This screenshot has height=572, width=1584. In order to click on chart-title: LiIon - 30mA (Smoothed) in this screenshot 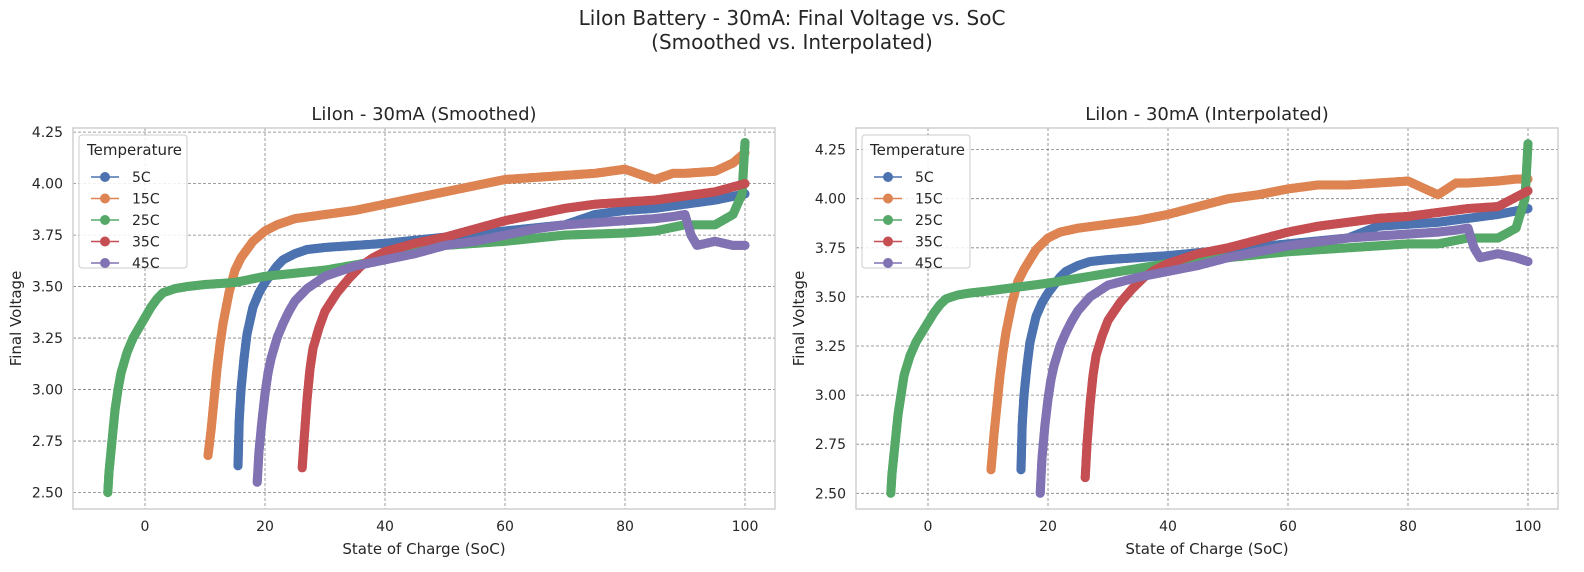, I will do `click(423, 114)`.